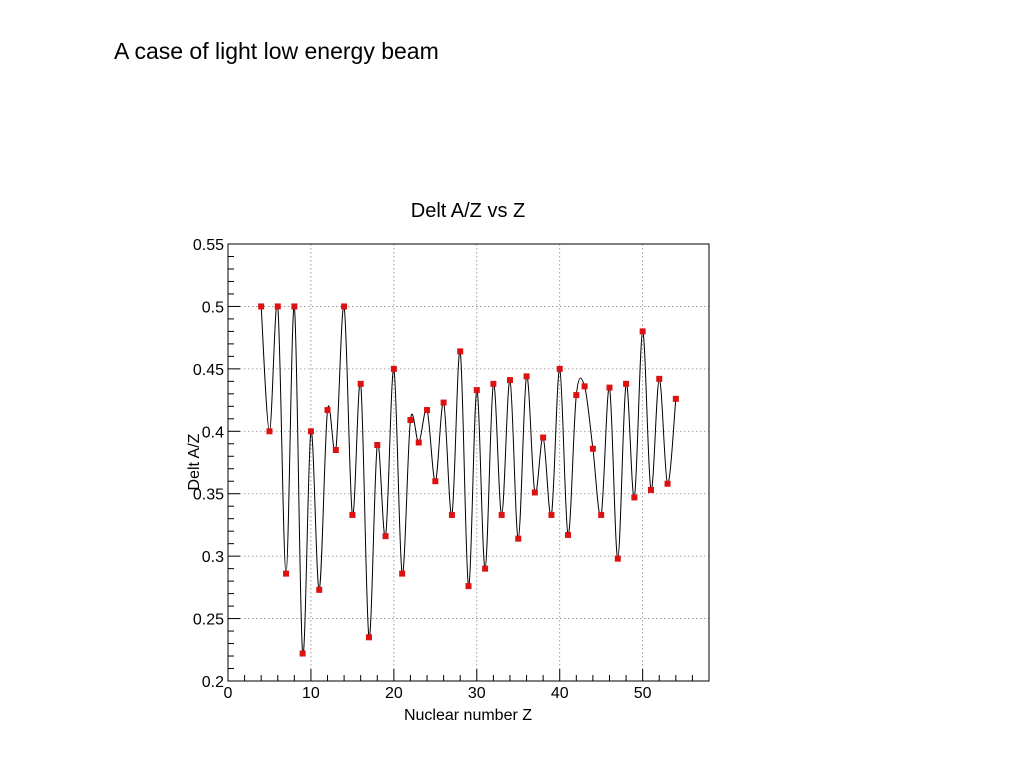 Image resolution: width=1024 pixels, height=768 pixels. Describe the element at coordinates (228, 693) in the screenshot. I see `x-tick-label: 0` at that location.